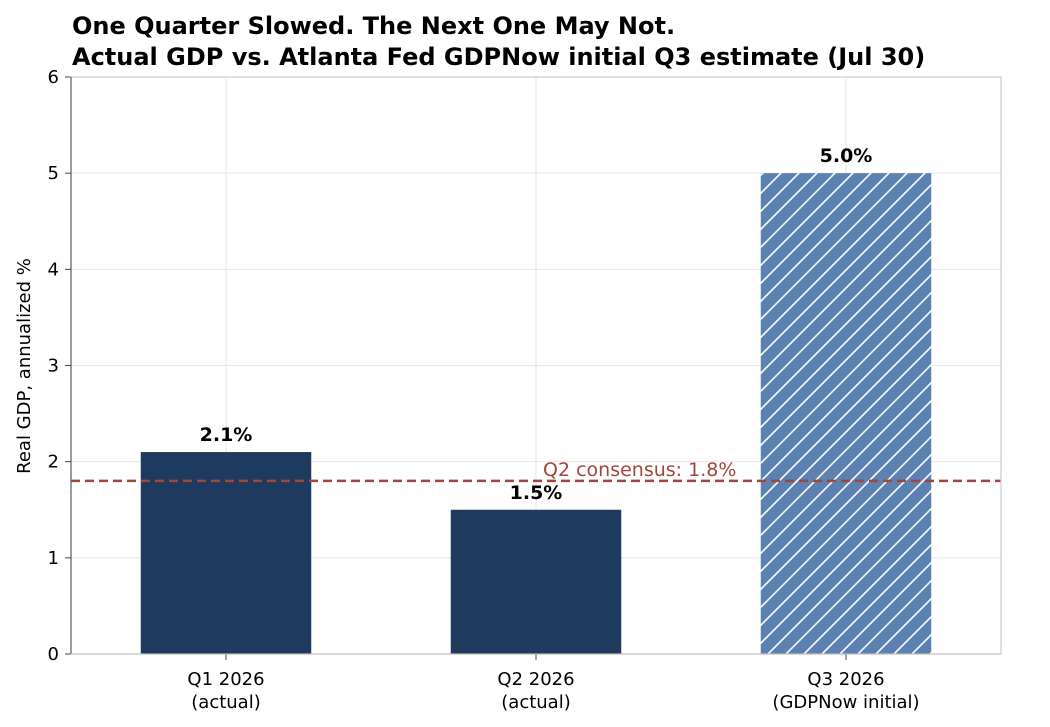 This screenshot has width=1050, height=727. I want to click on bar-value-label: 5.0%, so click(846, 156).